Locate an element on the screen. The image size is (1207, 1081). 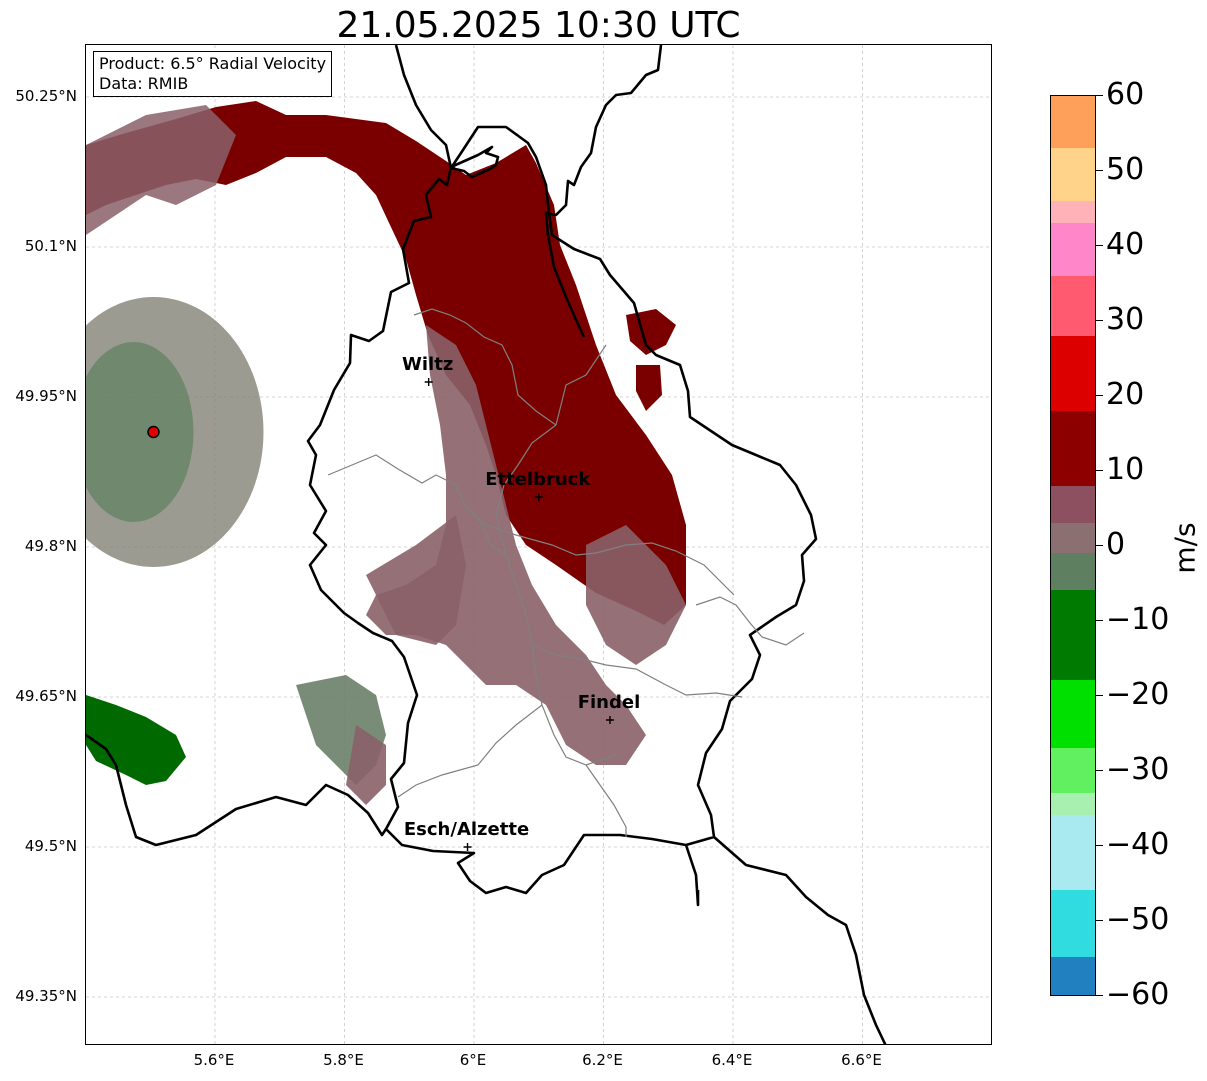
radar-site-clutter-core is located at coordinates (140, 432).